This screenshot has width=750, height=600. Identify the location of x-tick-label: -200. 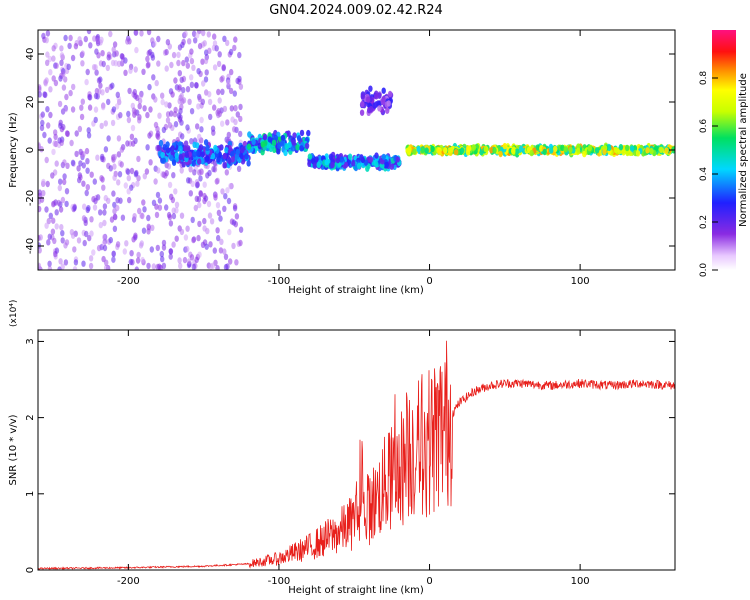
(128, 581).